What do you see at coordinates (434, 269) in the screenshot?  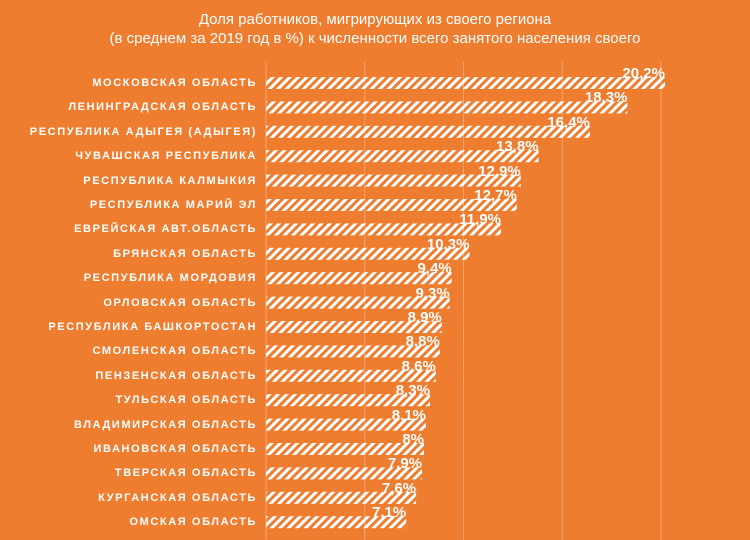 I see `value-label: 9,4%` at bounding box center [434, 269].